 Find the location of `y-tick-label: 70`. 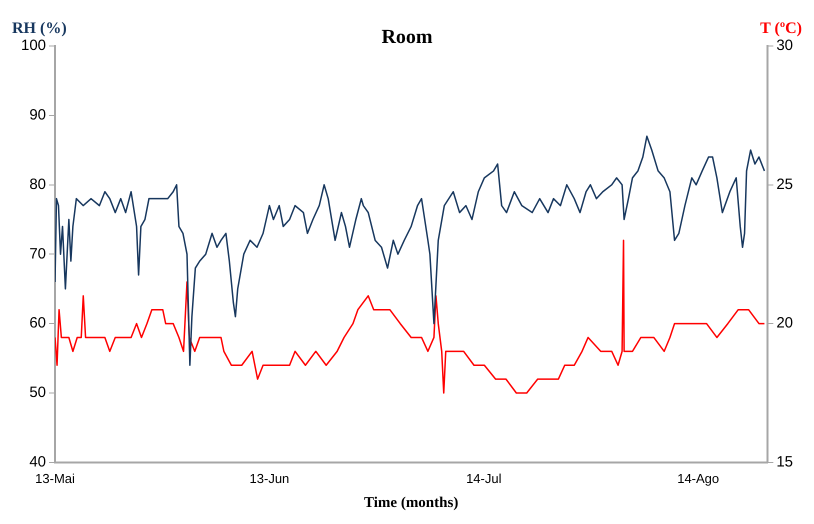

y-tick-label: 70 is located at coordinates (37, 253).